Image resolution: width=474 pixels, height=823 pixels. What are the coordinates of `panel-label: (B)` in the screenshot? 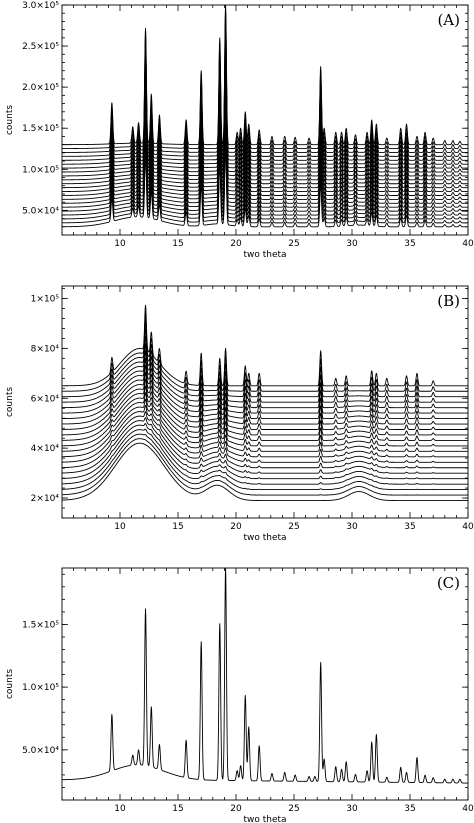 It's located at (448, 301).